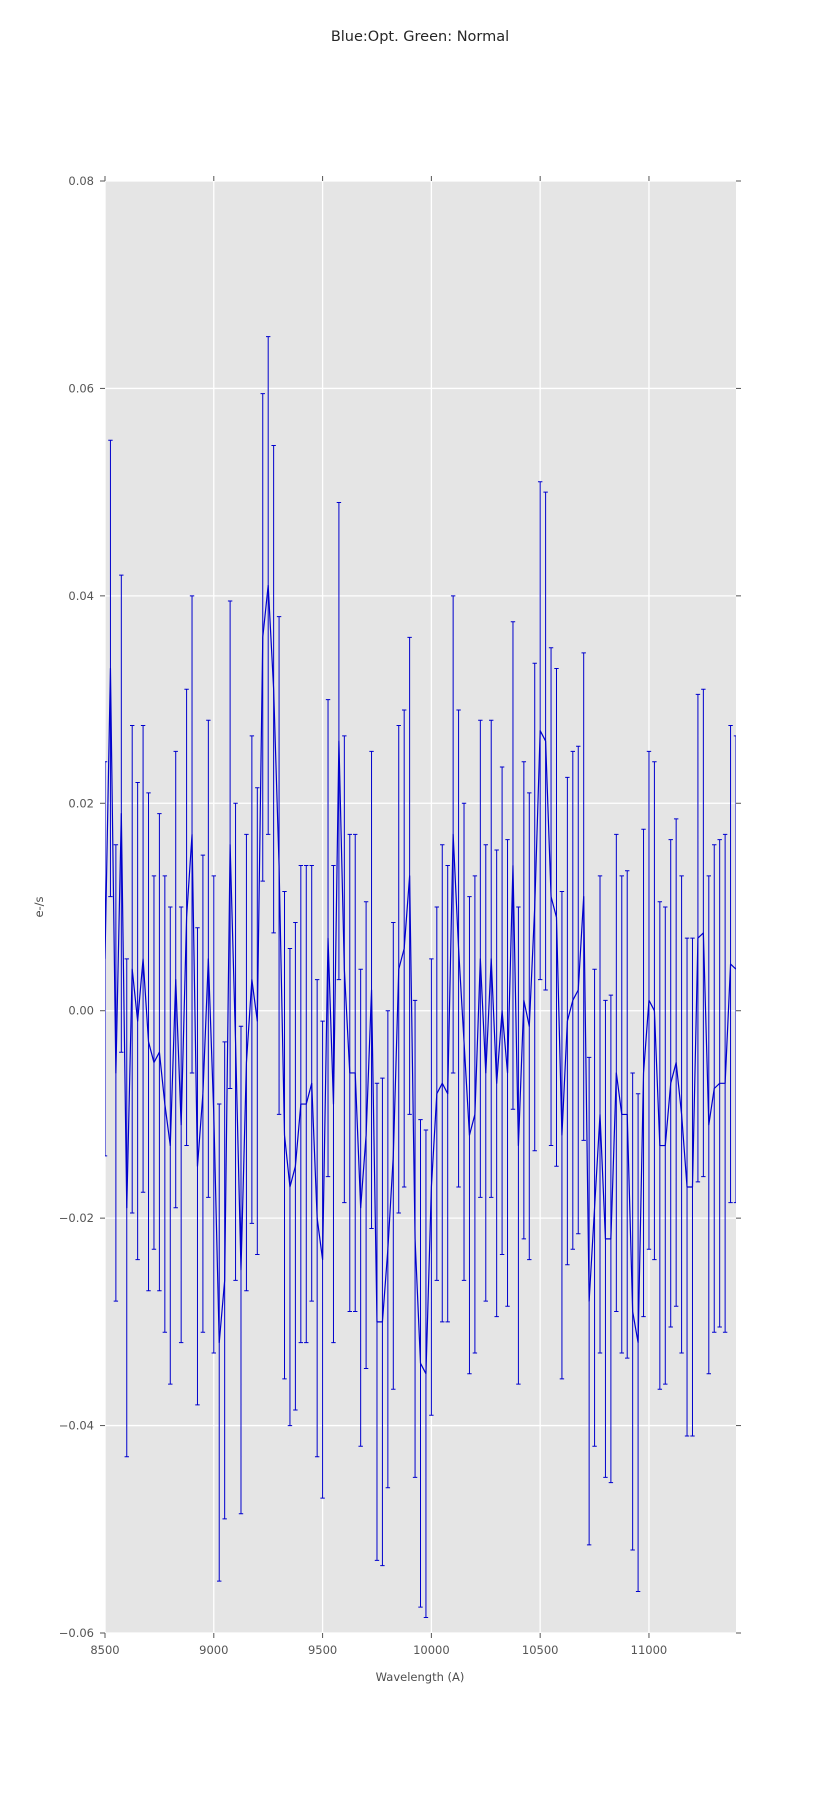 The image size is (817, 1817). Describe the element at coordinates (322, 1650) in the screenshot. I see `x-tick-label: 9500` at that location.